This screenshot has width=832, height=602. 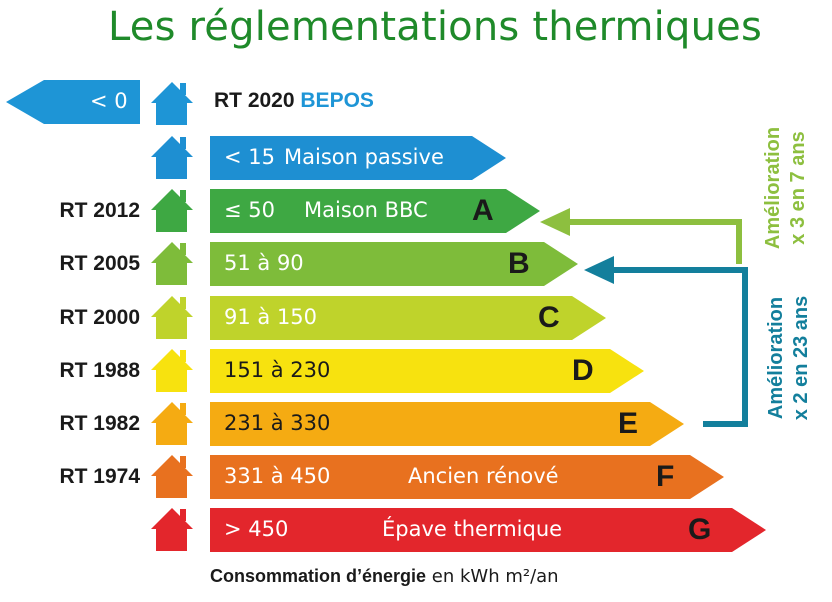 I want to click on rt-label: RT 1974, so click(x=99, y=476).